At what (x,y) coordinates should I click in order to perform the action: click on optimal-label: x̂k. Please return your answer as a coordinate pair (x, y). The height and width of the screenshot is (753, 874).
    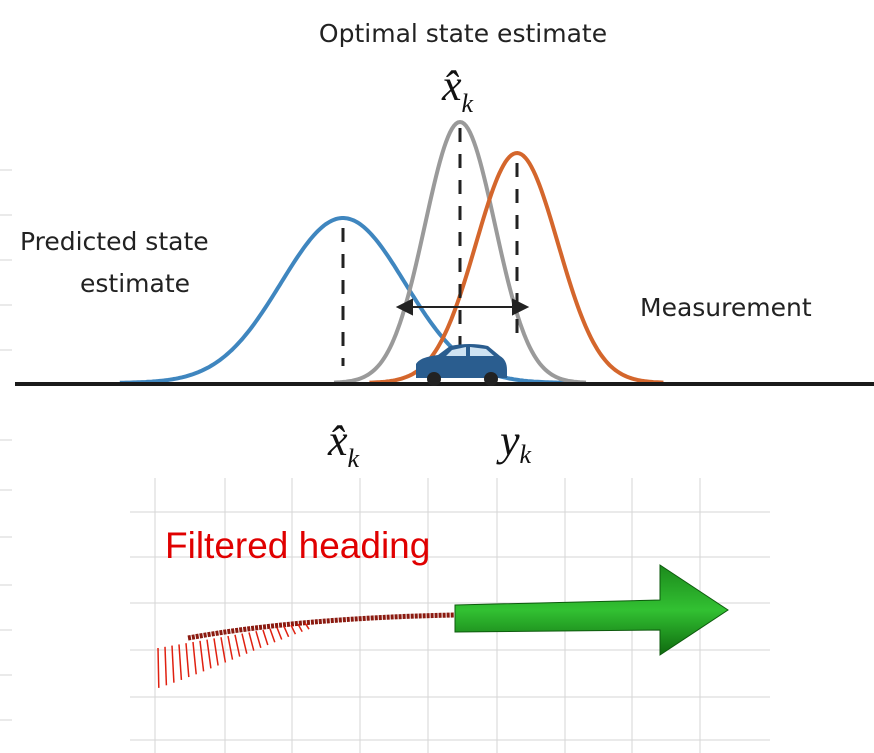
    Looking at the image, I should click on (457, 89).